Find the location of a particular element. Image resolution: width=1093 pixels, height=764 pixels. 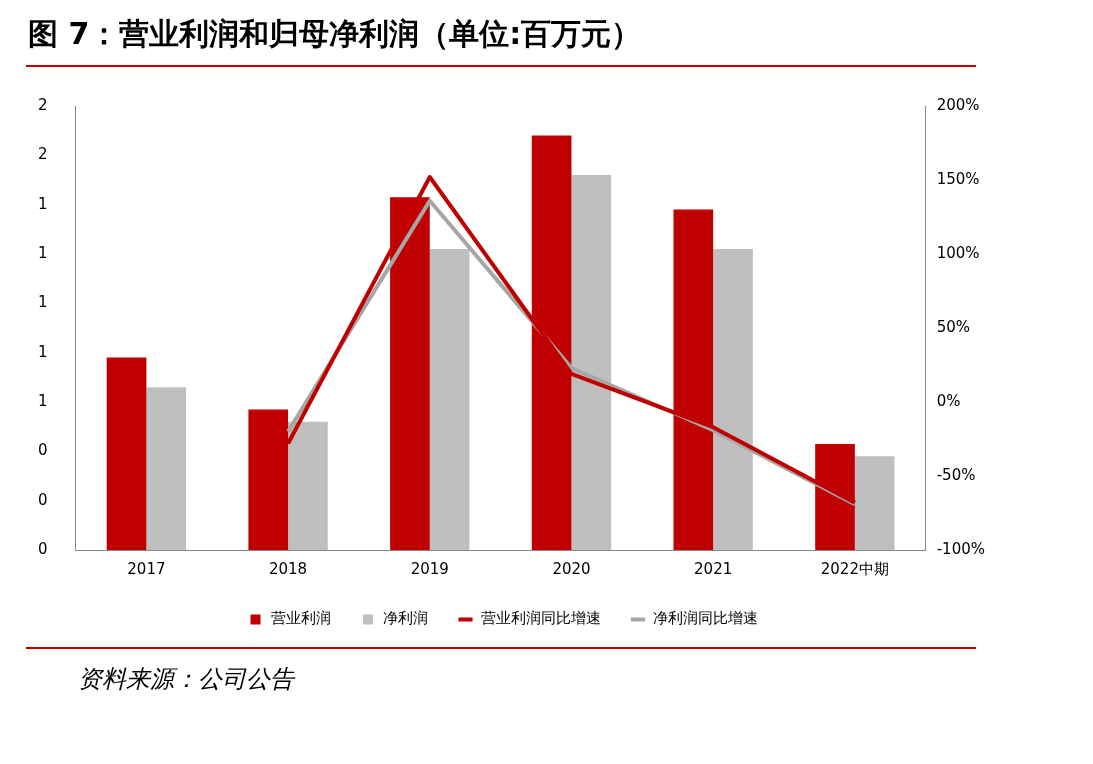

legend-label: 营业利润同比增速 is located at coordinates (540, 618).